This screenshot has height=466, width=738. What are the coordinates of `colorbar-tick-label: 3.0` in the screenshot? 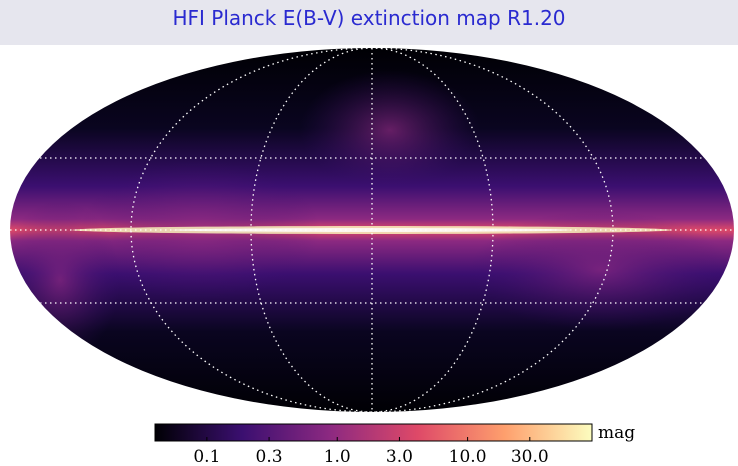 It's located at (399, 456).